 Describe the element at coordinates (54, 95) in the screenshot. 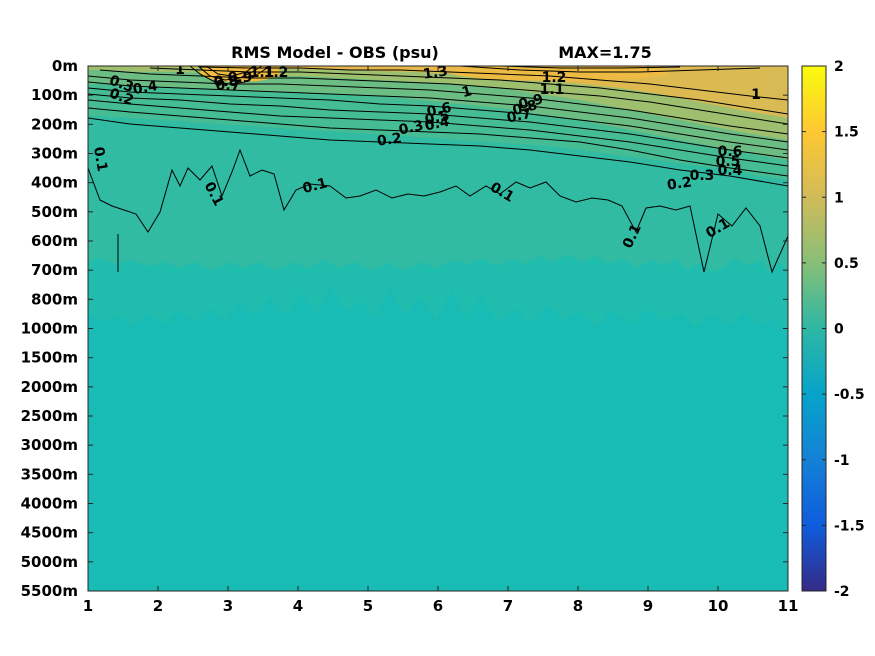

I see `y-tick-label: 100m` at that location.